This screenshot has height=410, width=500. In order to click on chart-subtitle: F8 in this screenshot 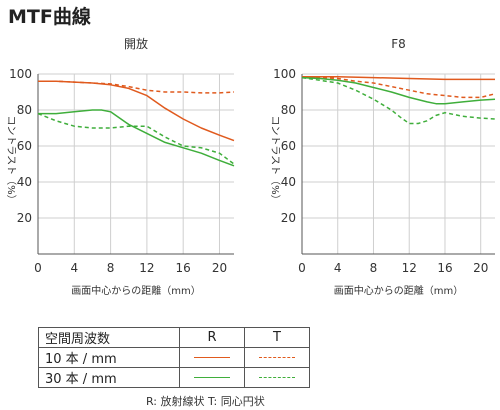, I will do `click(398, 44)`.